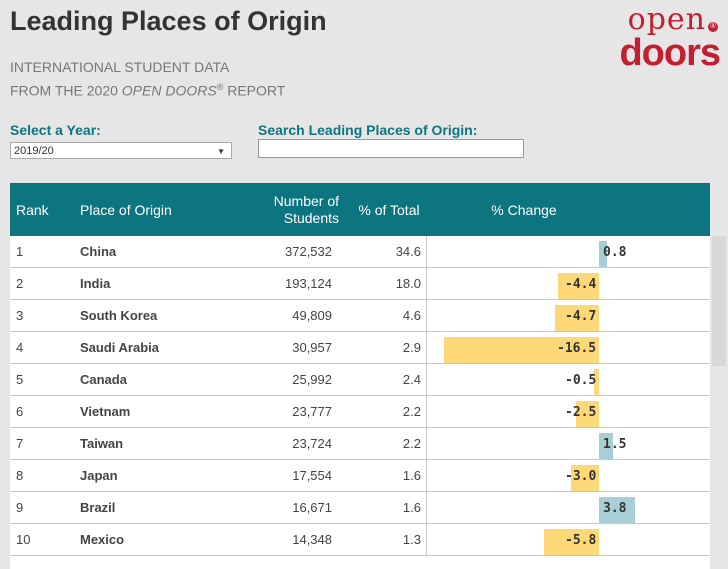 Image resolution: width=728 pixels, height=569 pixels. I want to click on cell-rank: 10, so click(23, 539).